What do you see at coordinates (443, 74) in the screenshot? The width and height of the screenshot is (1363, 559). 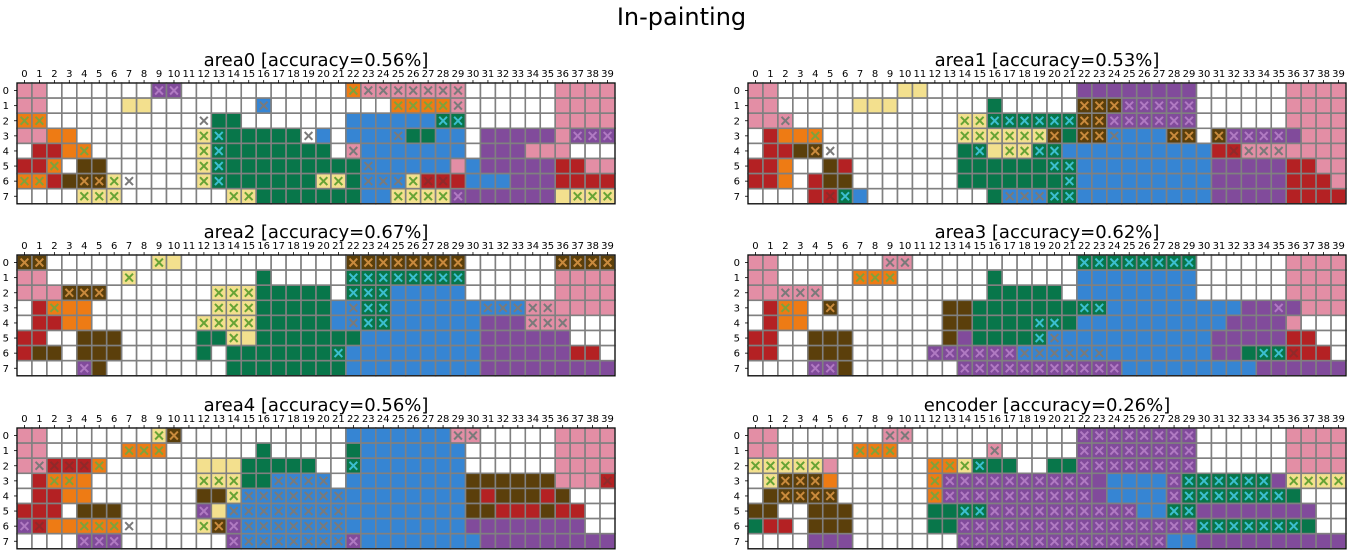 I see `x-tick-label: 28` at bounding box center [443, 74].